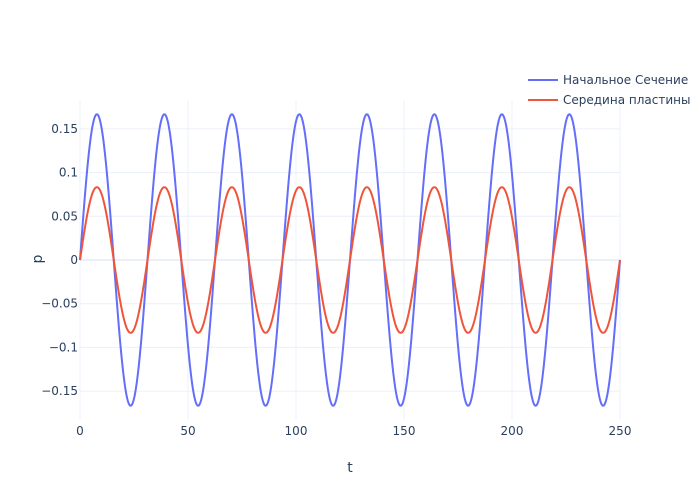  I want to click on x-tick-label: 250, so click(620, 431).